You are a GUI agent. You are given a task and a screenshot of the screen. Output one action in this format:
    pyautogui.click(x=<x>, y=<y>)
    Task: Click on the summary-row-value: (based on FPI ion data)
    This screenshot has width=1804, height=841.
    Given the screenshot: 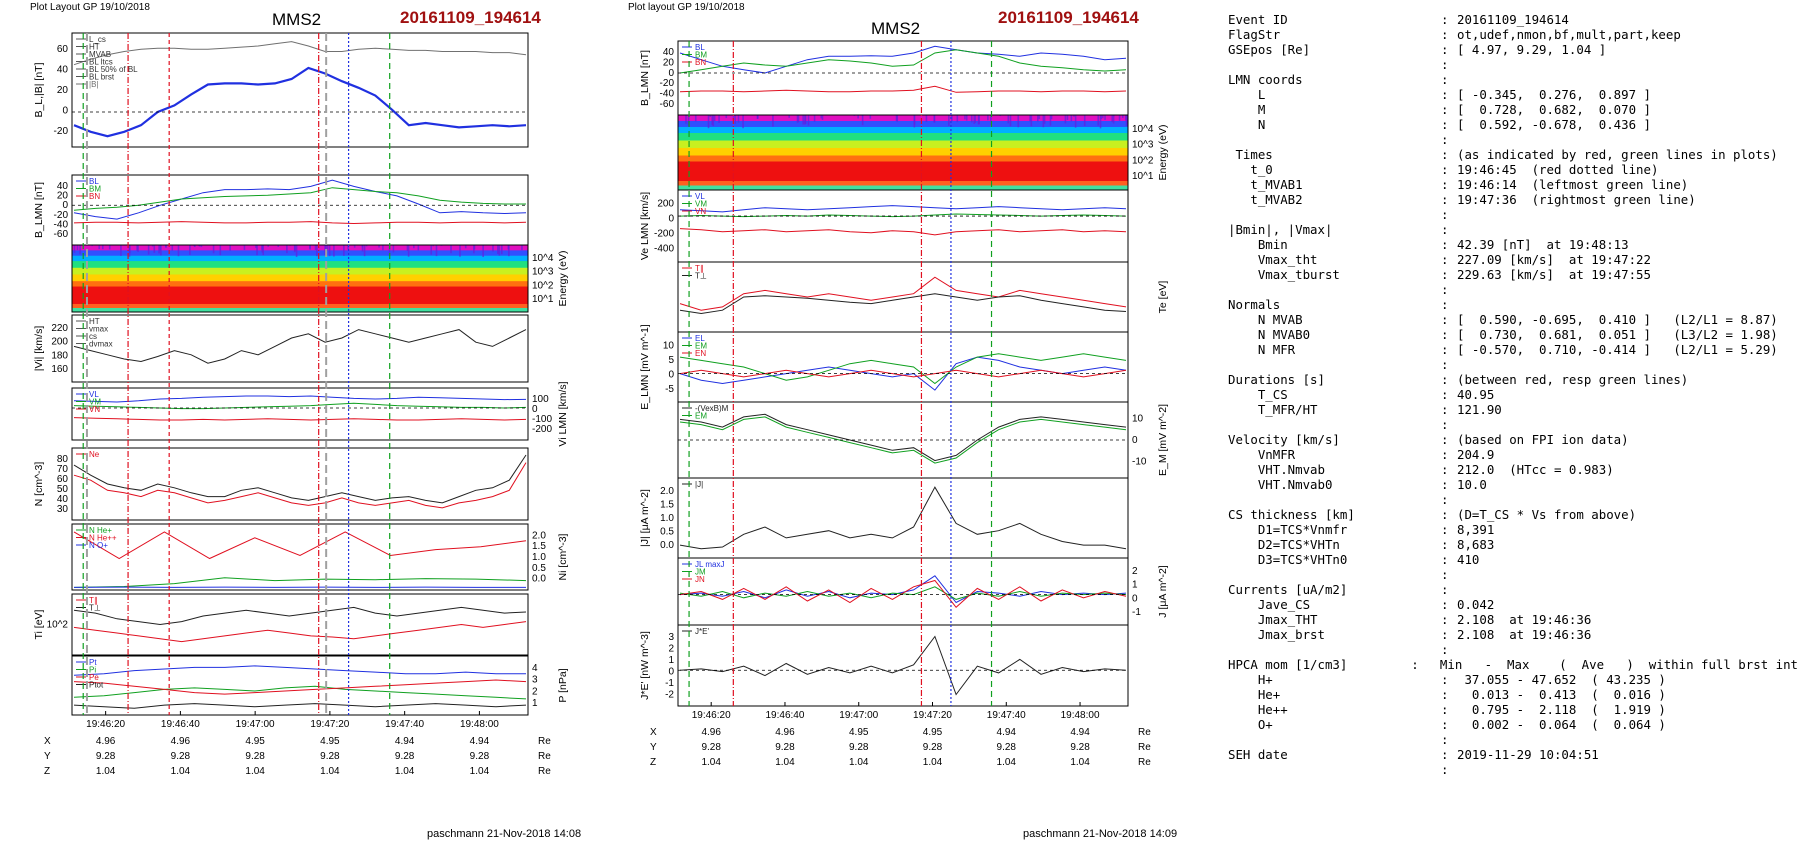 What is the action you would take?
    pyautogui.click(x=1543, y=439)
    